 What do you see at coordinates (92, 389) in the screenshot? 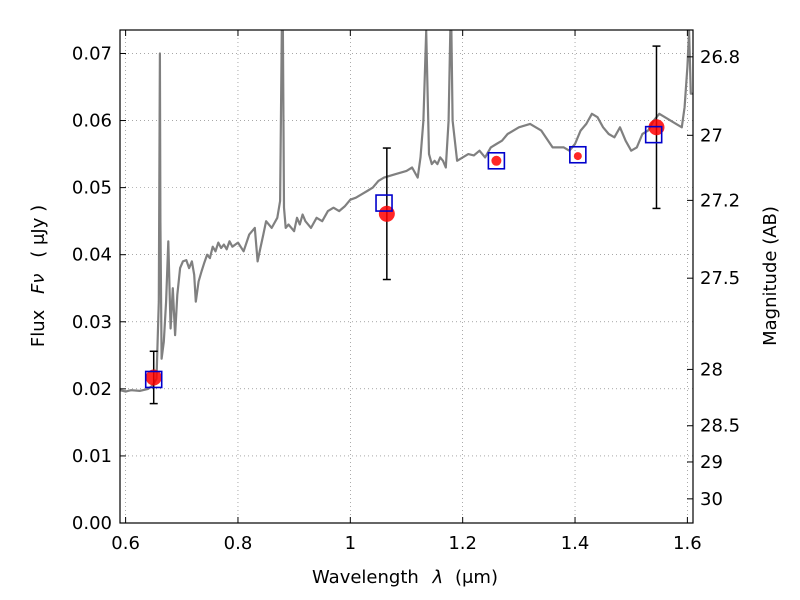
I see `y-tick-label: 0.02` at bounding box center [92, 389].